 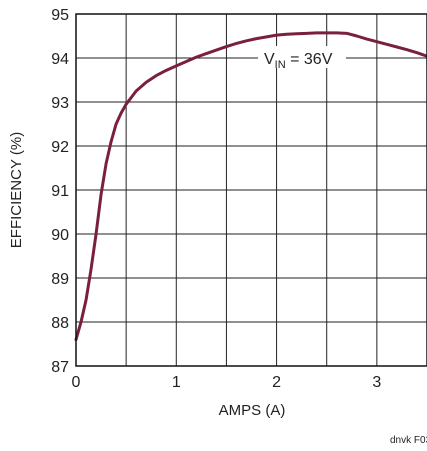 I want to click on figure-credit: dnvk F03, so click(x=408, y=440).